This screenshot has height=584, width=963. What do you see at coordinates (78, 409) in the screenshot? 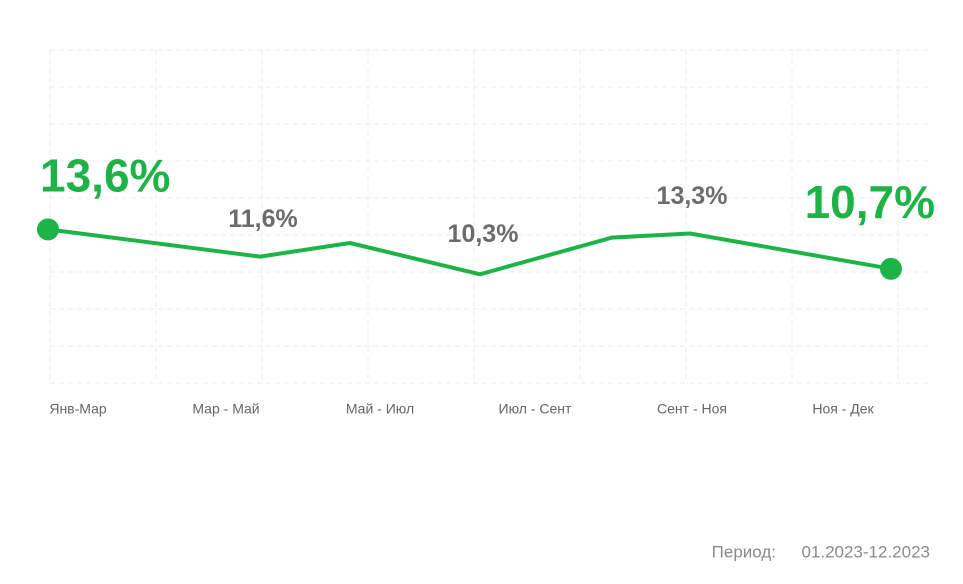
I see `x-tick-label: Янв-Мар` at bounding box center [78, 409].